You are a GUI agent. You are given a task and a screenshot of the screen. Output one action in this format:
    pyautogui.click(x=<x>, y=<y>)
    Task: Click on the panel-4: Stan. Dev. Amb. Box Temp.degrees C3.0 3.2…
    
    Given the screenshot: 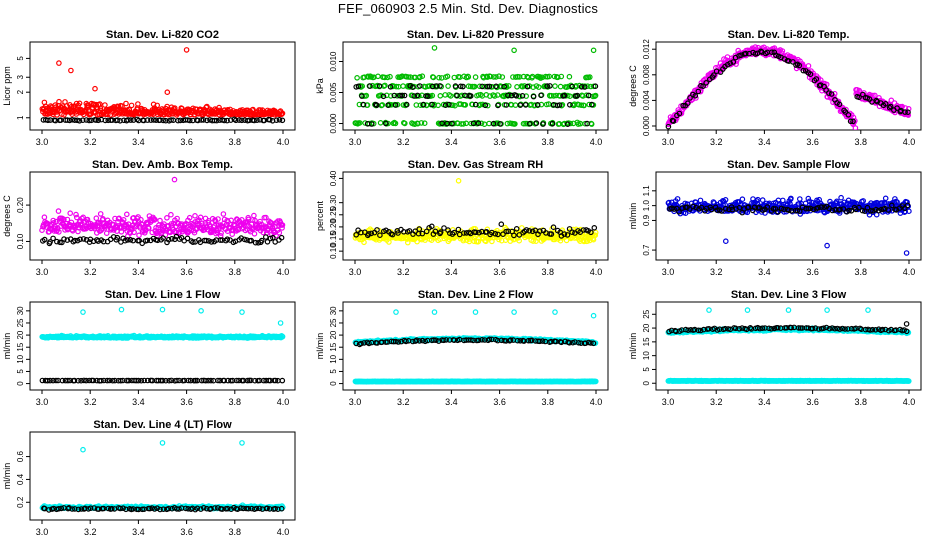 What is the action you would take?
    pyautogui.click(x=149, y=218)
    